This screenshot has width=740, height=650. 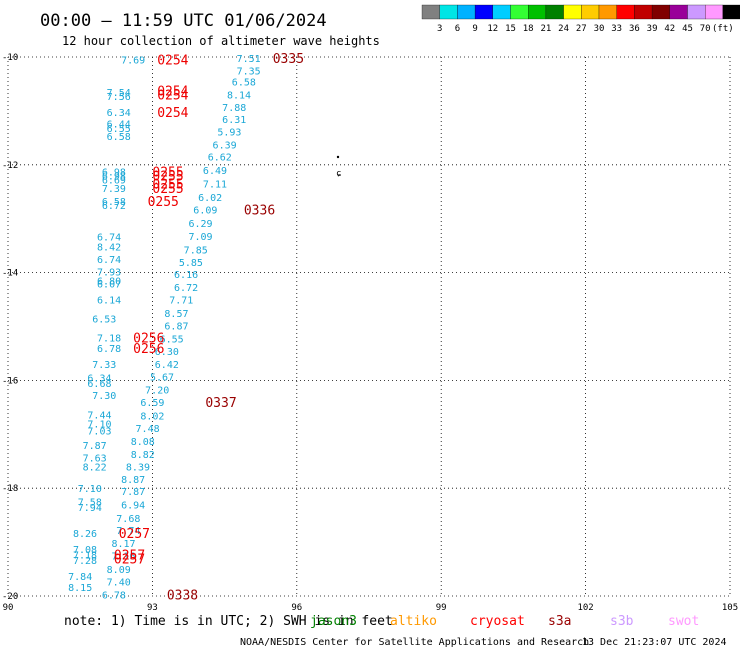 What do you see at coordinates (563, 29) in the screenshot?
I see `legend-label: 24` at bounding box center [563, 29].